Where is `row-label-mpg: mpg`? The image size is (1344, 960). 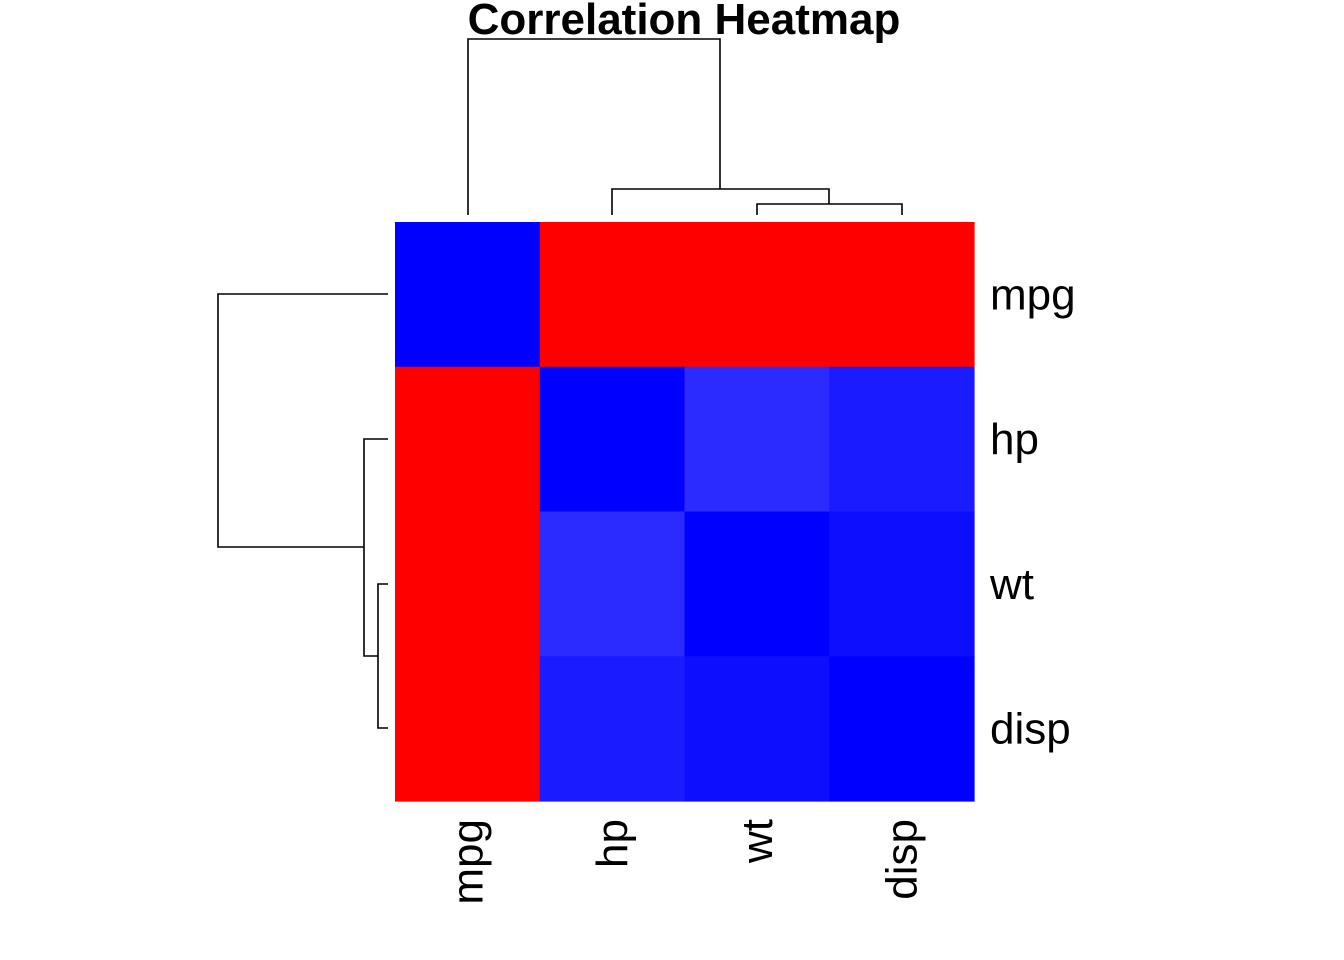
row-label-mpg: mpg is located at coordinates (1033, 294).